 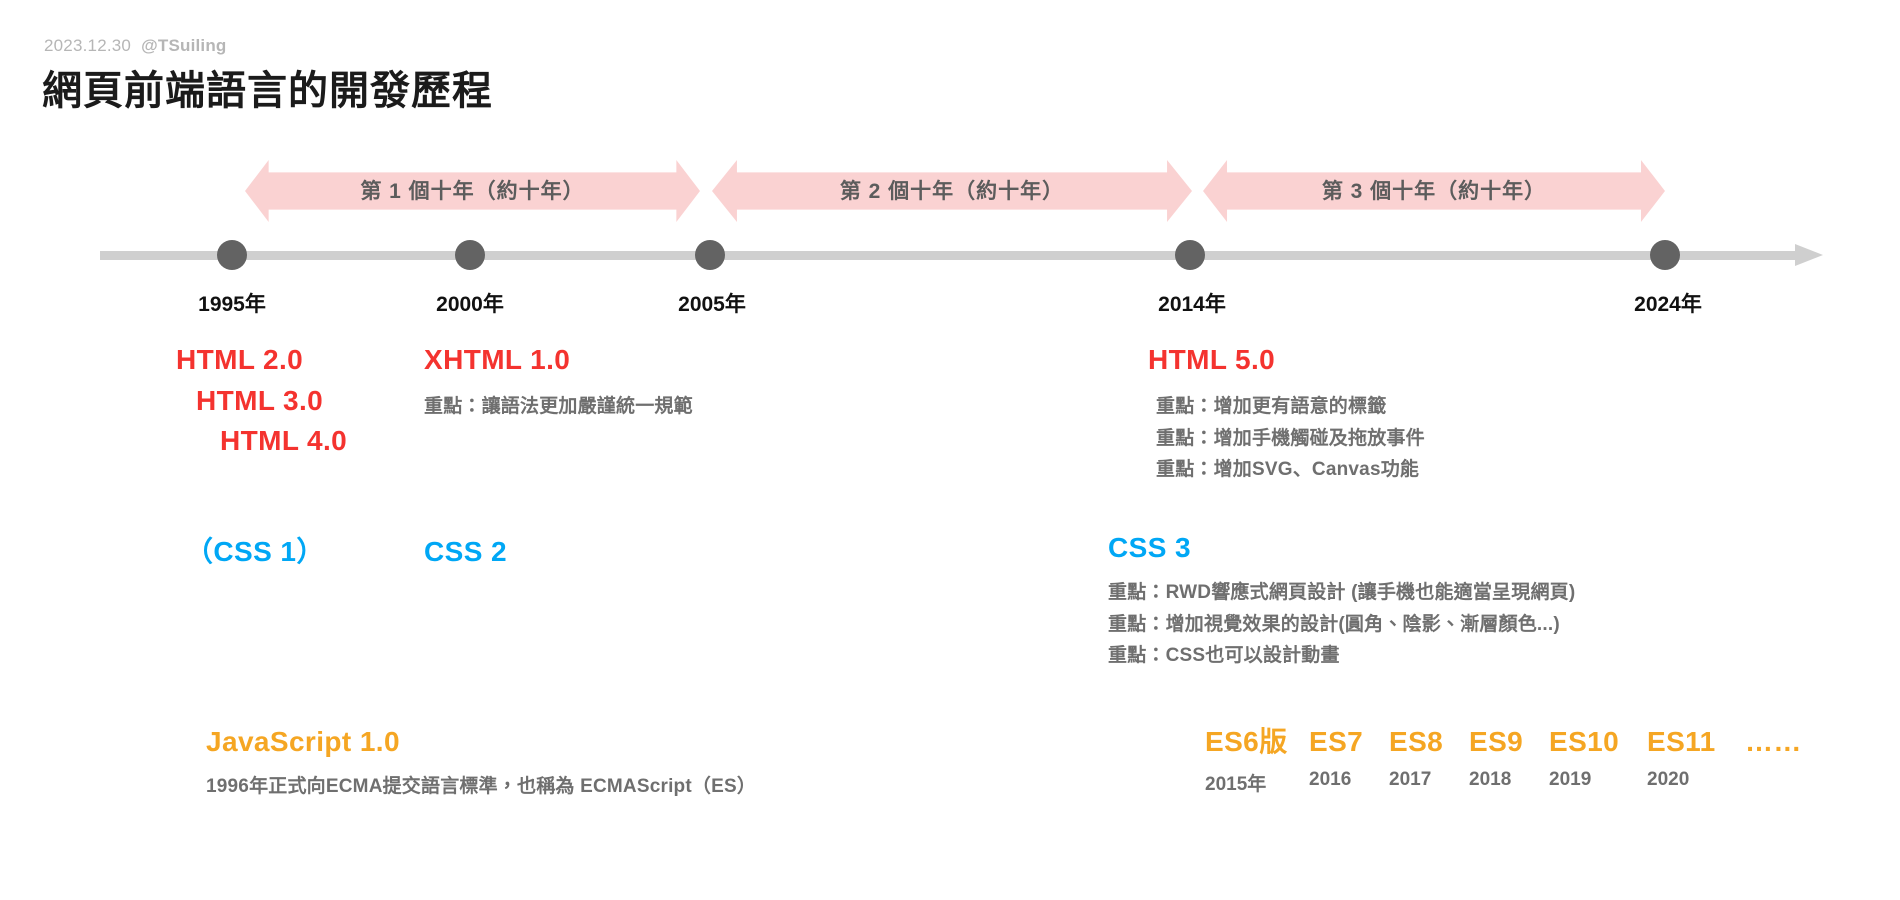 I want to click on axis-line, so click(x=950, y=255).